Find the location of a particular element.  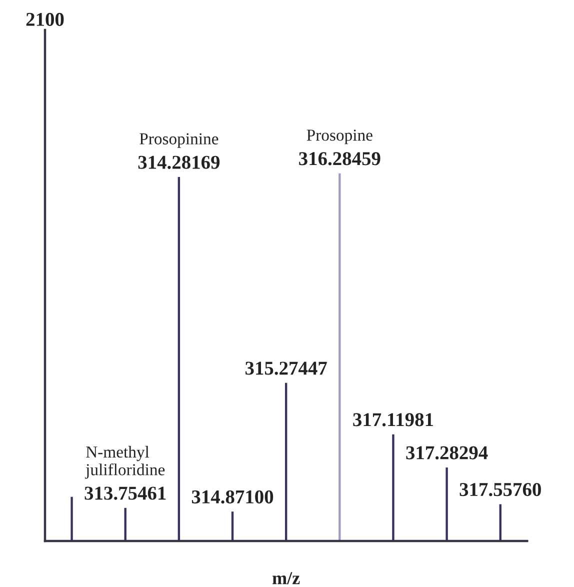

x-tick-label: 315.27447 is located at coordinates (286, 368).